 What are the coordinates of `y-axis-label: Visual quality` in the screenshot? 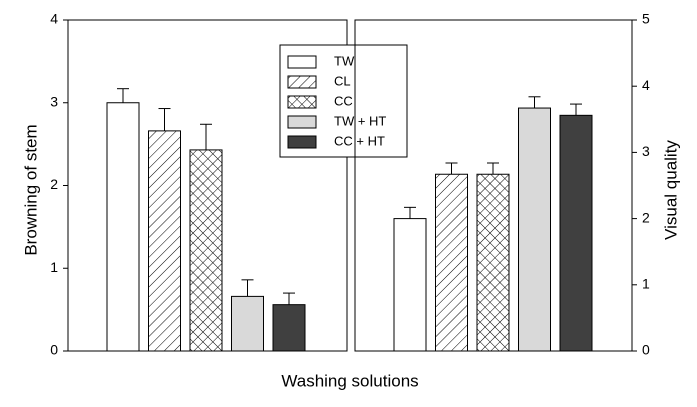 It's located at (670, 190).